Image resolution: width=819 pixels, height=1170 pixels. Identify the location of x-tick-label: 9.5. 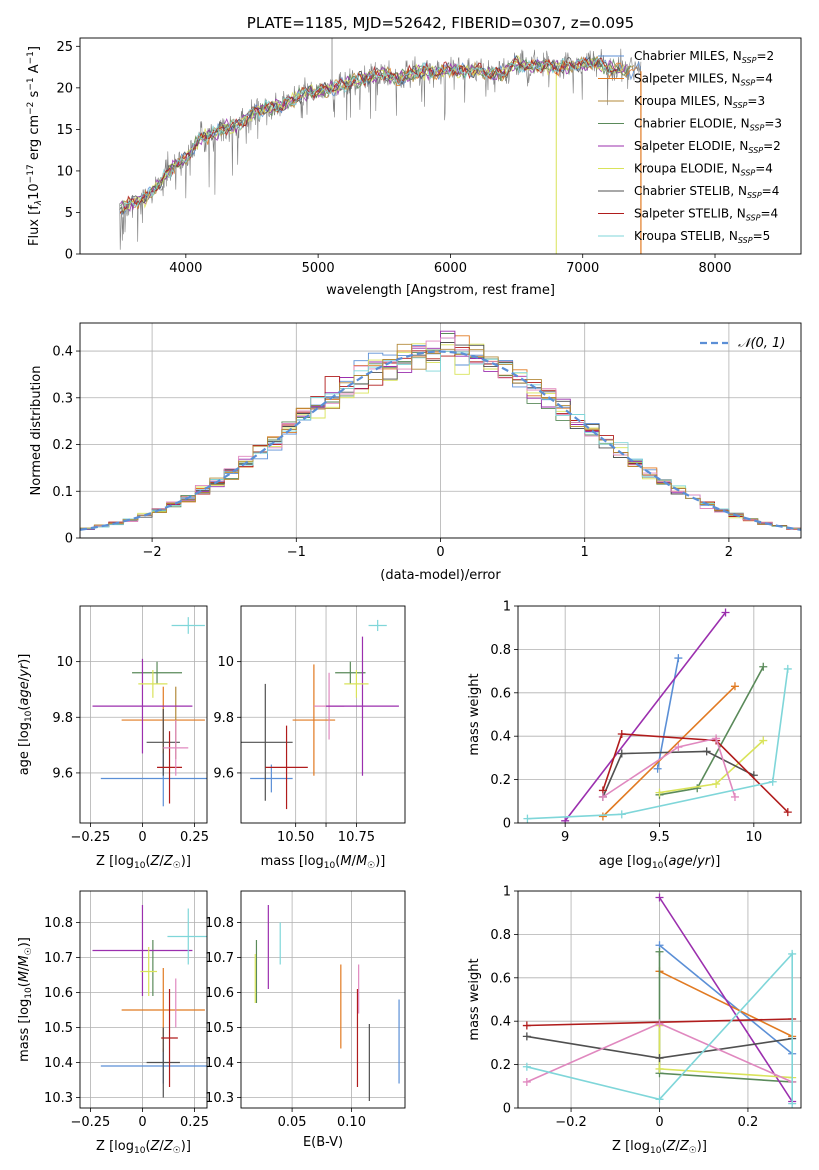
(659, 837).